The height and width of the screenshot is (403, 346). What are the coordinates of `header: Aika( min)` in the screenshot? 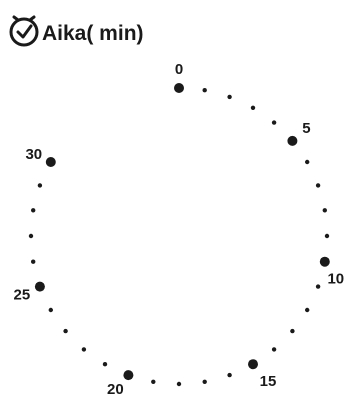 It's located at (76, 31).